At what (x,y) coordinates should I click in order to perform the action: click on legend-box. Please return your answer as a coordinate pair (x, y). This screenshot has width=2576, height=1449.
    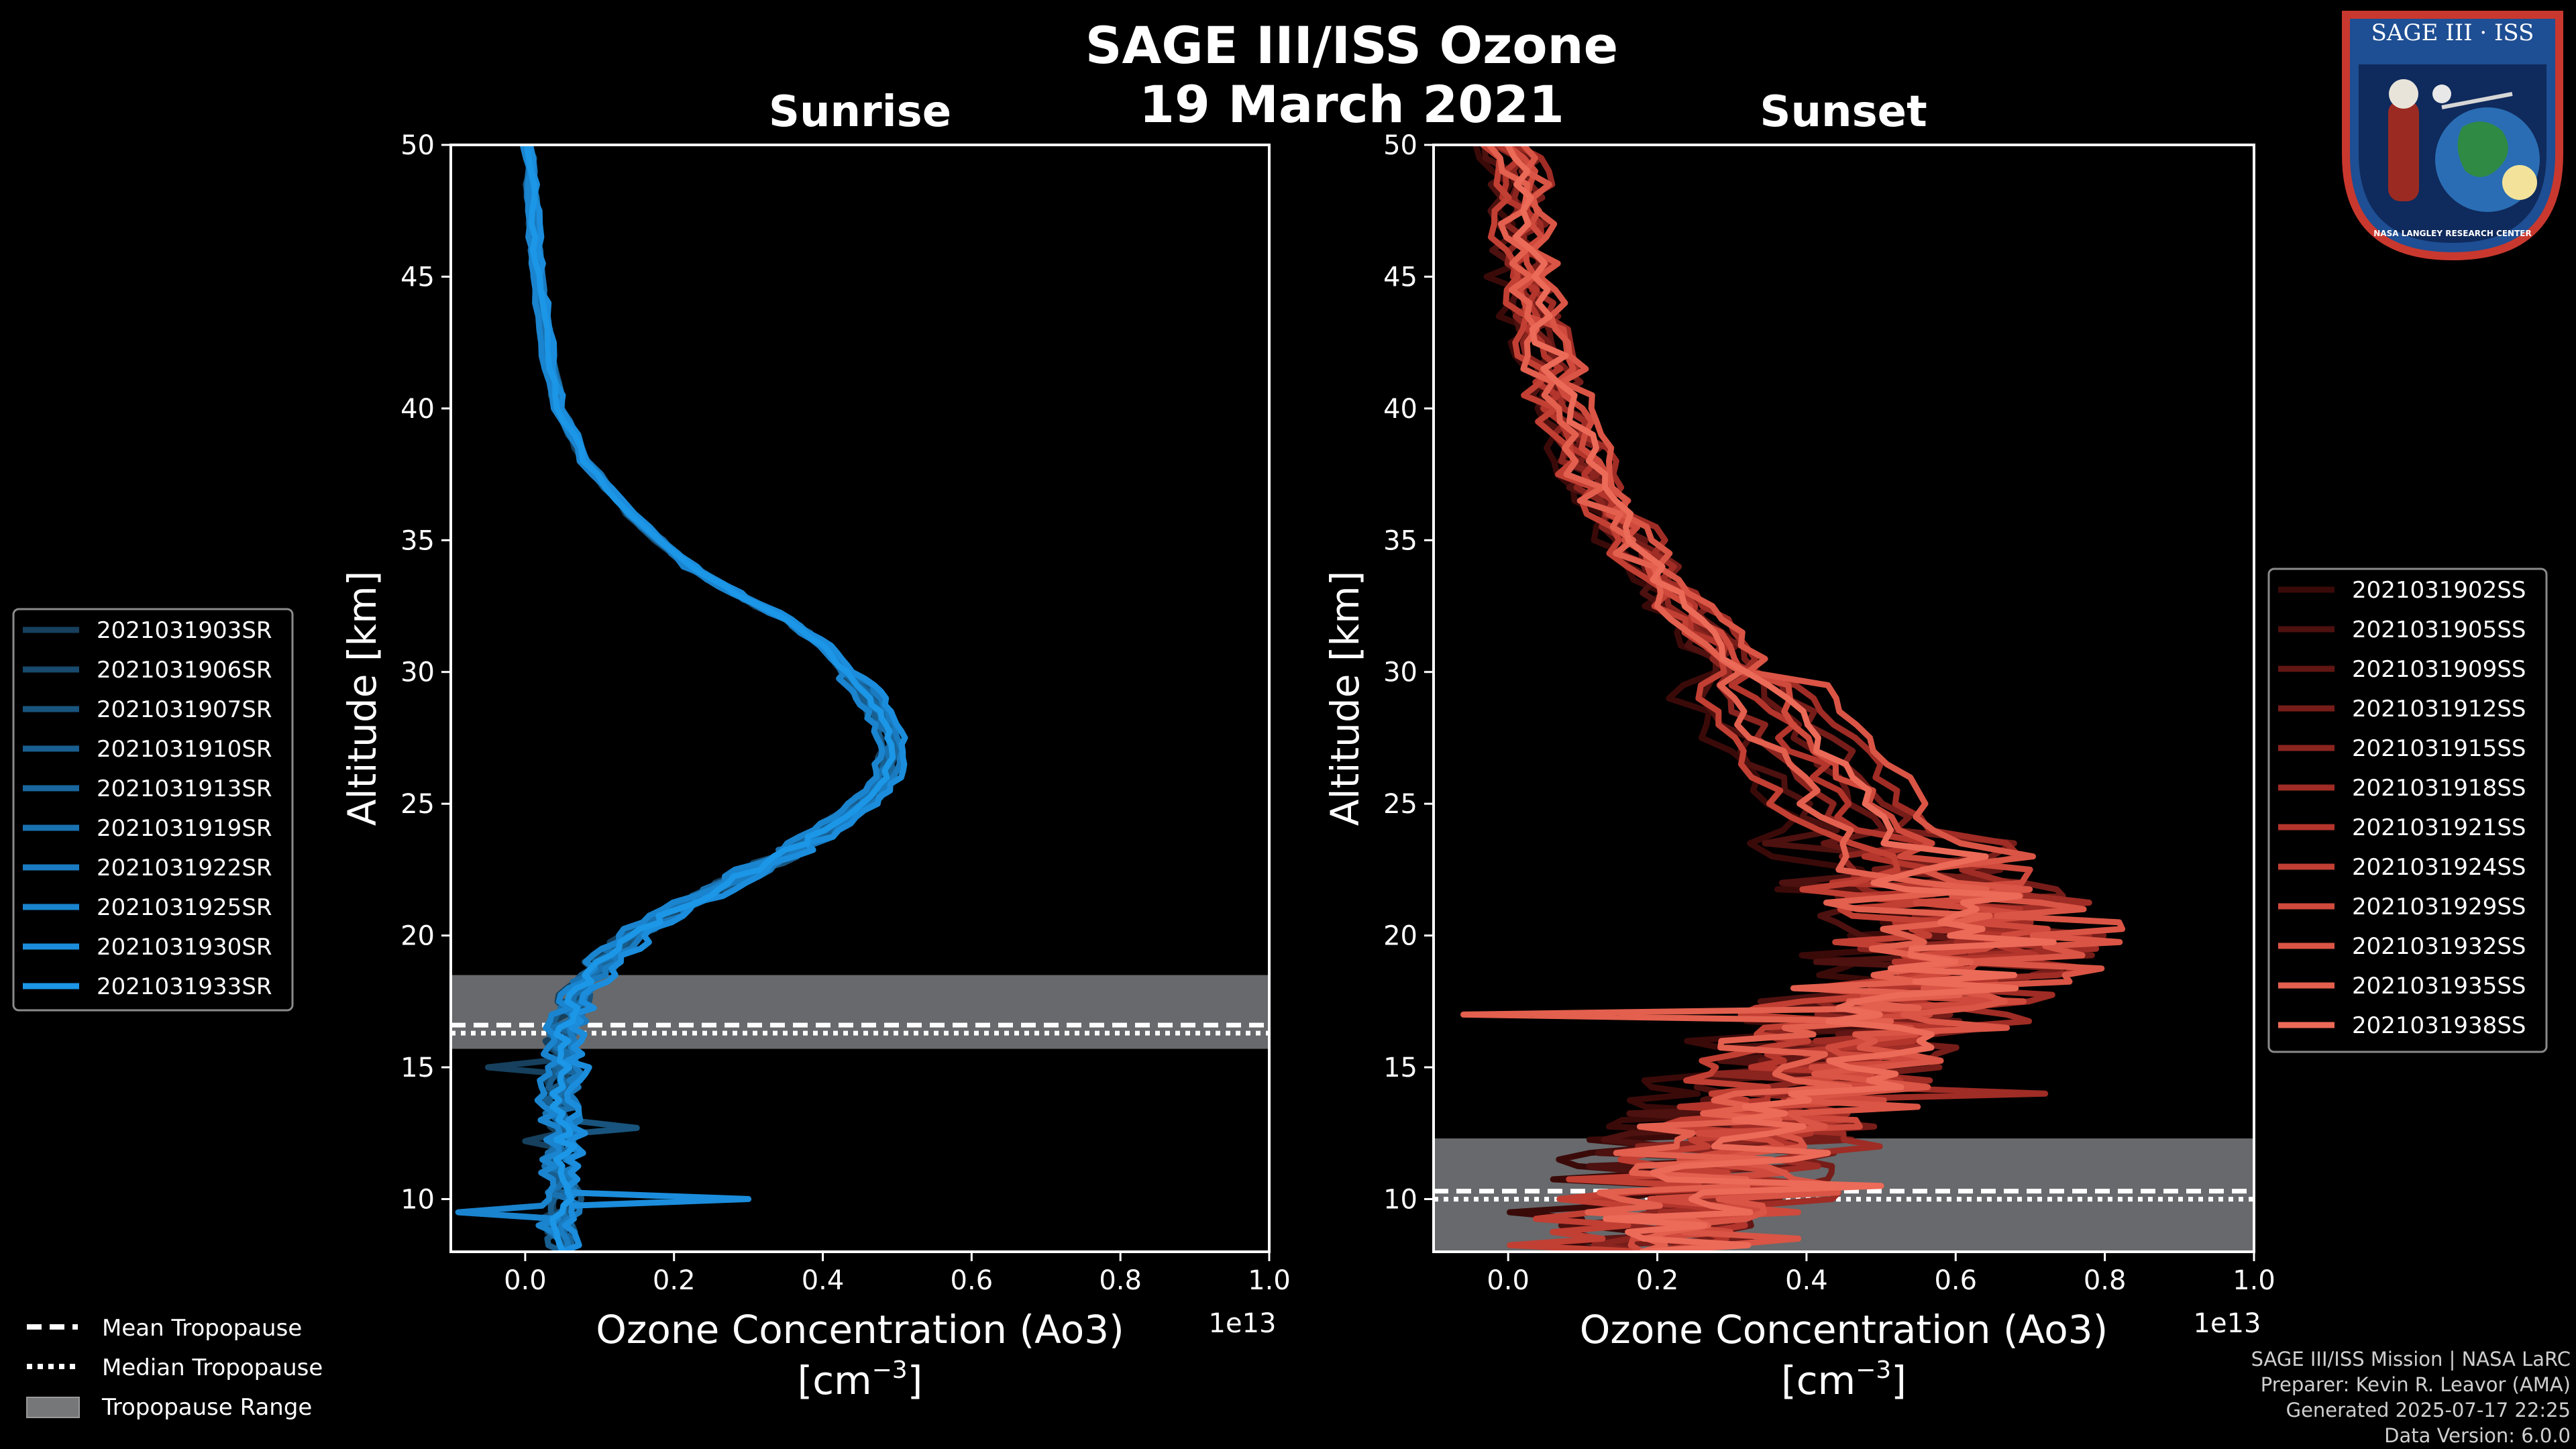
    Looking at the image, I should click on (153, 810).